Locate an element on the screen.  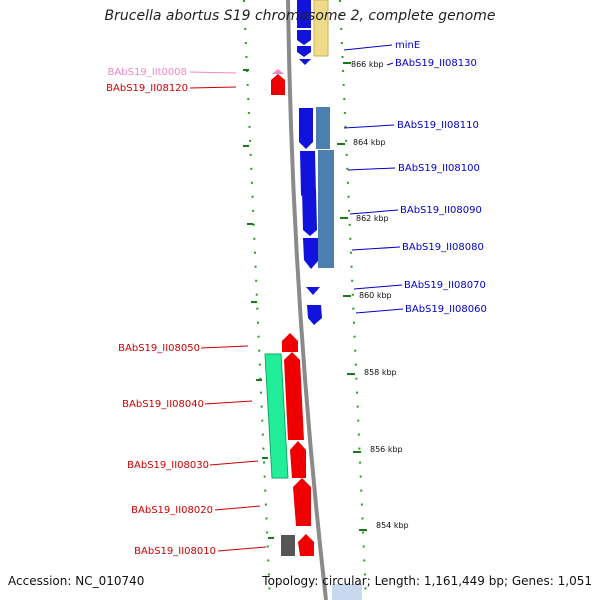
gene-label: BAbS19_II08030 is located at coordinates (168, 465).